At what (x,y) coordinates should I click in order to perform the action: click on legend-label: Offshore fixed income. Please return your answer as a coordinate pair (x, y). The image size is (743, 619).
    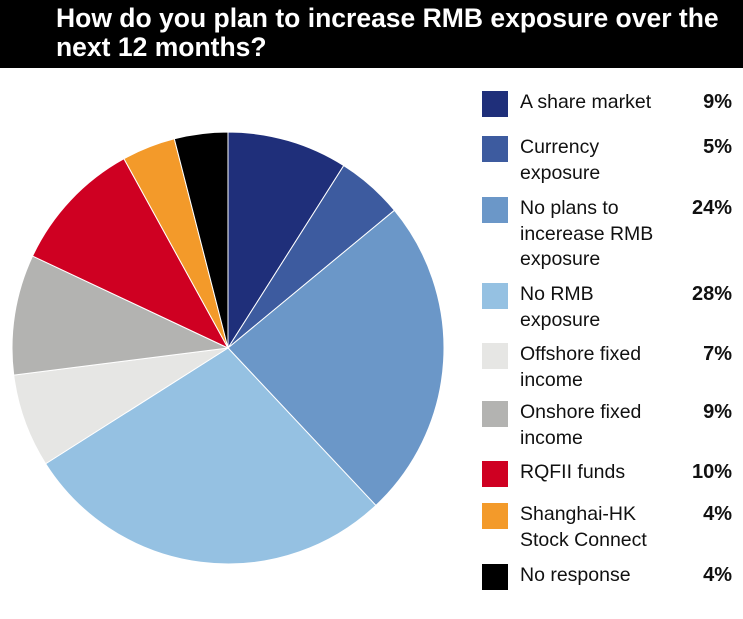
    Looking at the image, I should click on (581, 367).